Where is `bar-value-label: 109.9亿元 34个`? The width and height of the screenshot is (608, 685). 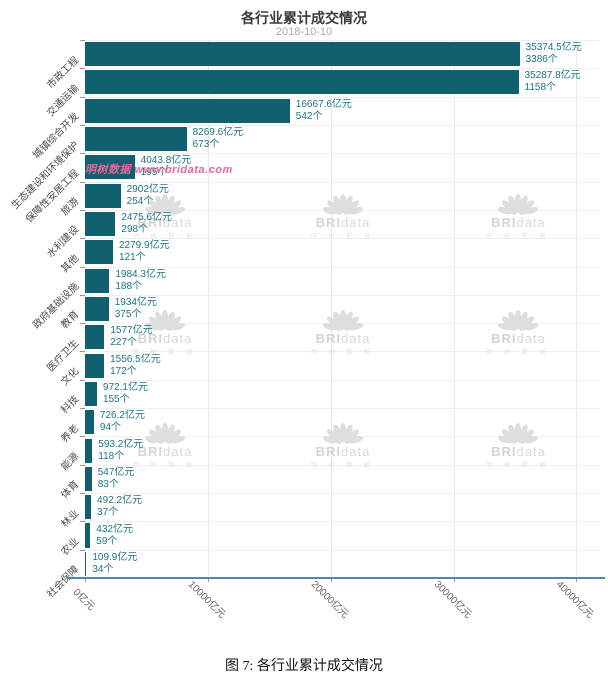 bar-value-label: 109.9亿元 34个 is located at coordinates (114, 564).